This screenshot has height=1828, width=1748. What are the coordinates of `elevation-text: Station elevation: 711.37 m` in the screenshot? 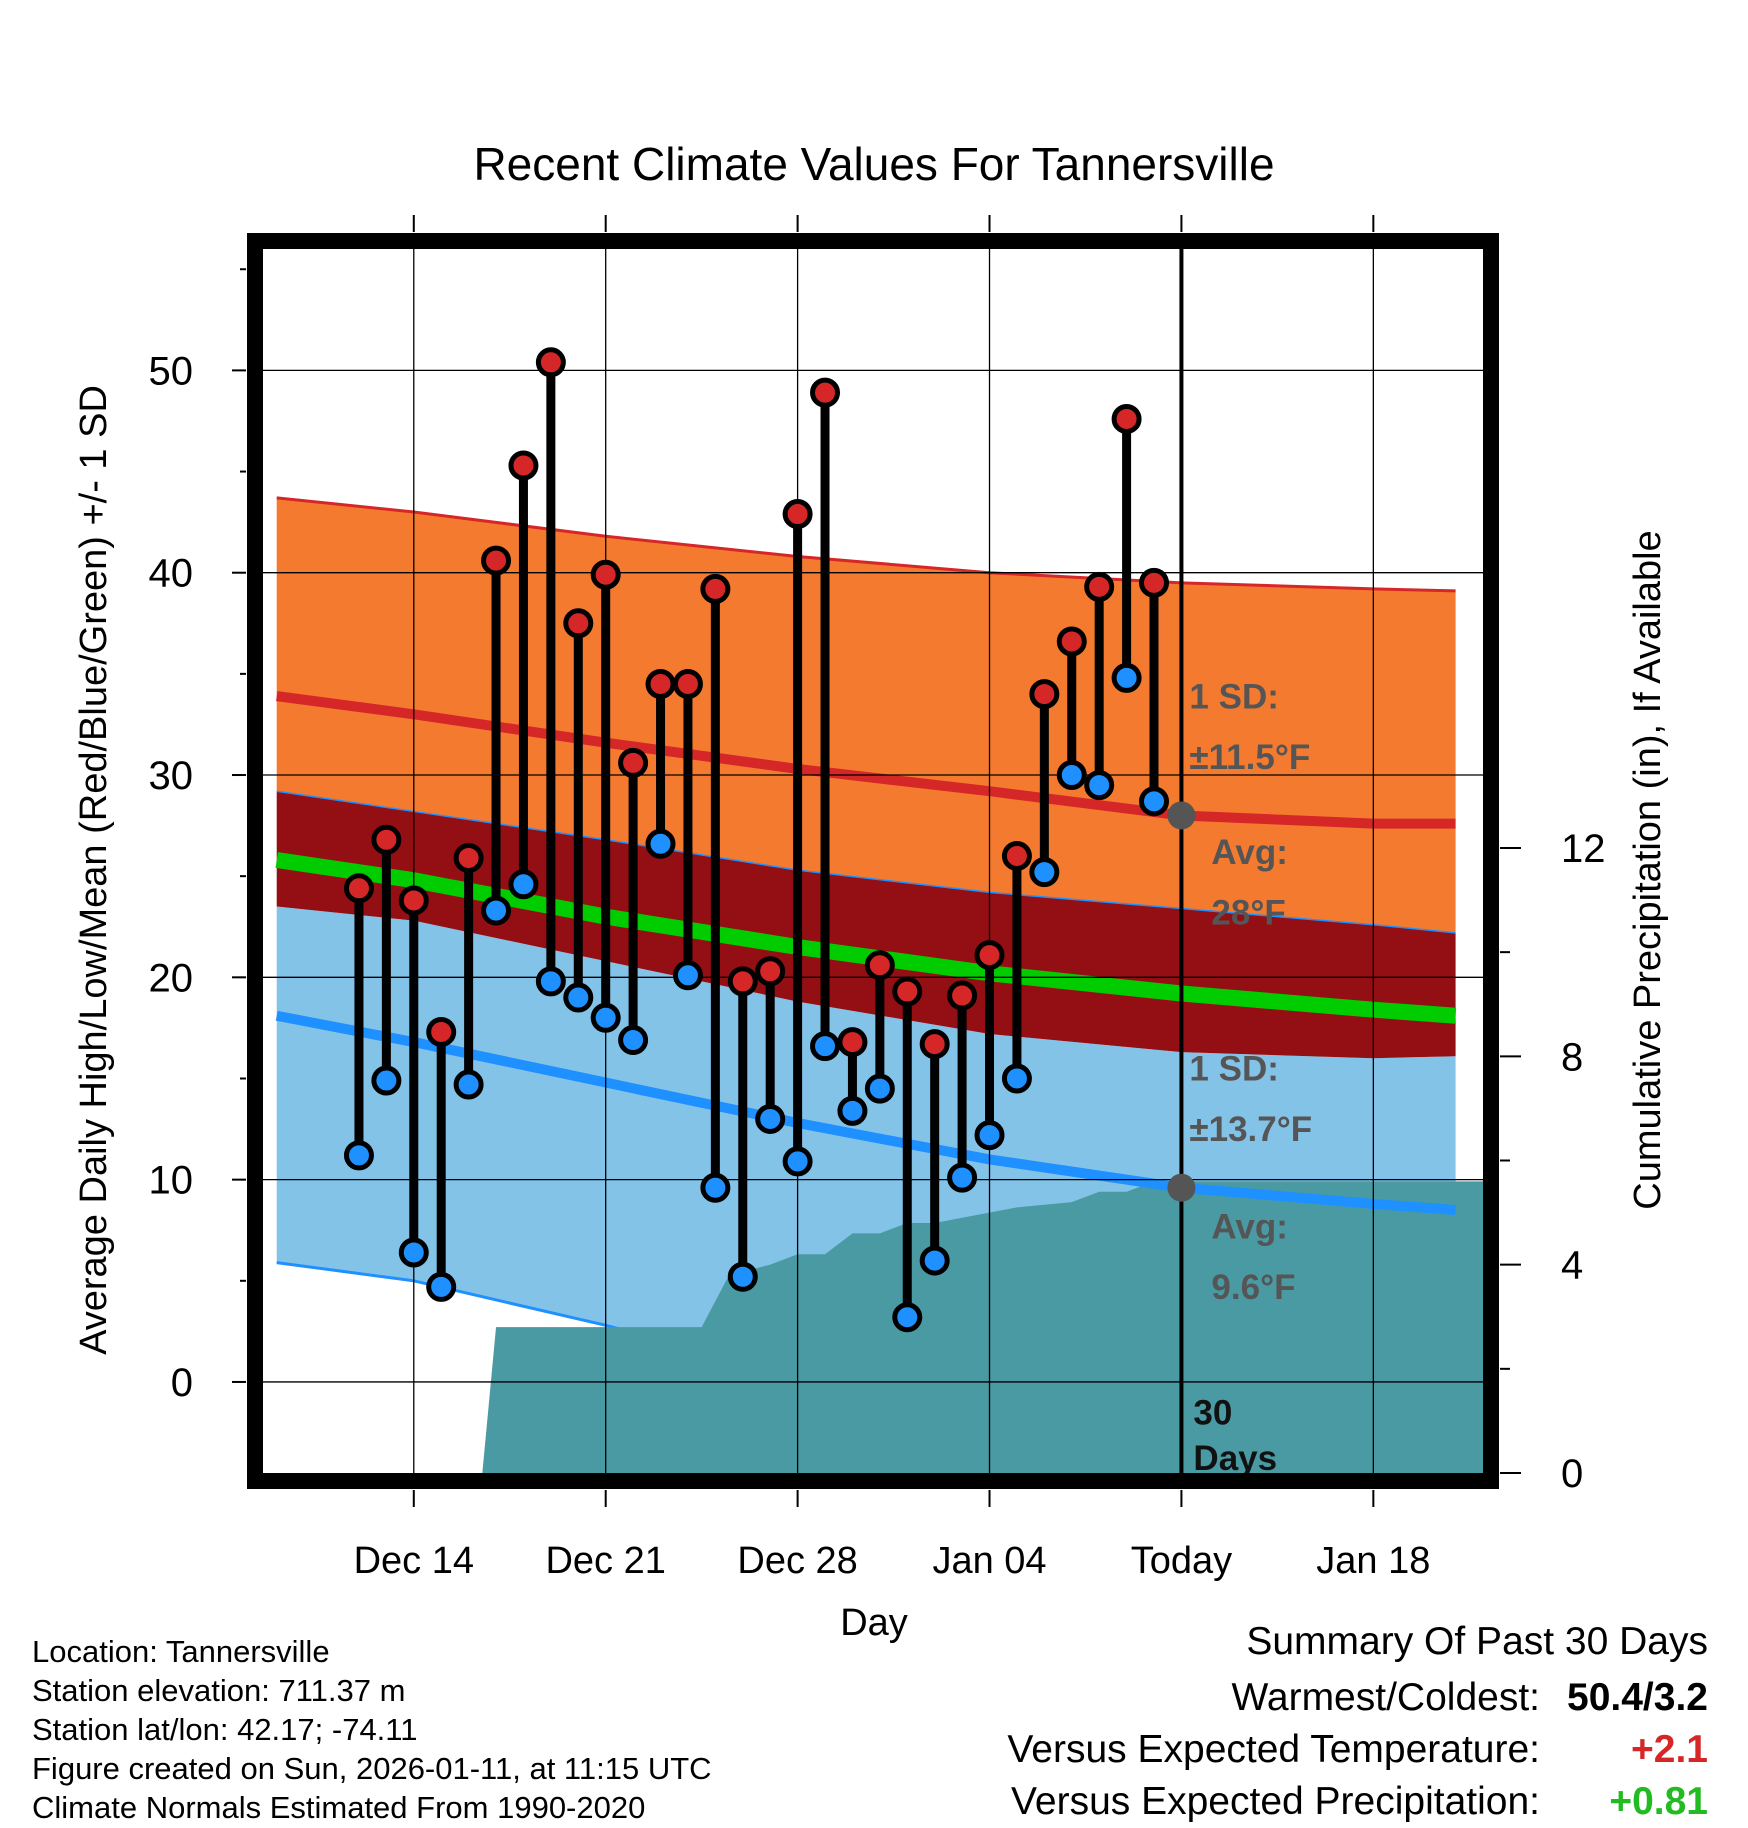 It's located at (219, 1690).